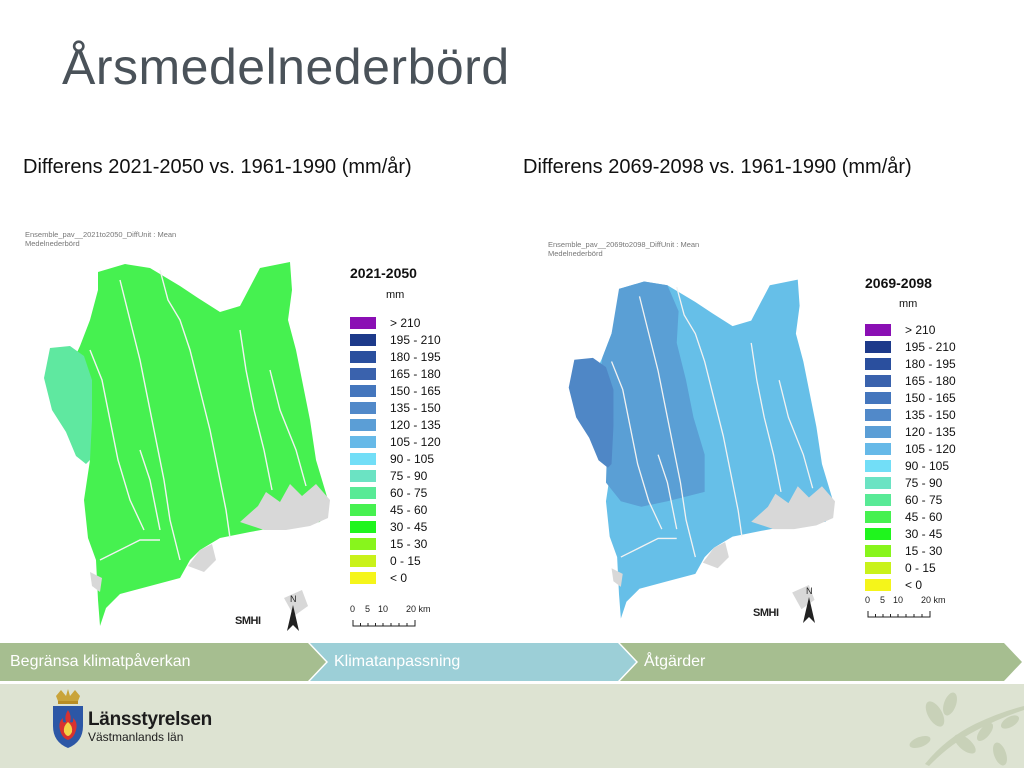 This screenshot has height=768, width=1024. What do you see at coordinates (924, 533) in the screenshot?
I see `legend-label: 30 - 45` at bounding box center [924, 533].